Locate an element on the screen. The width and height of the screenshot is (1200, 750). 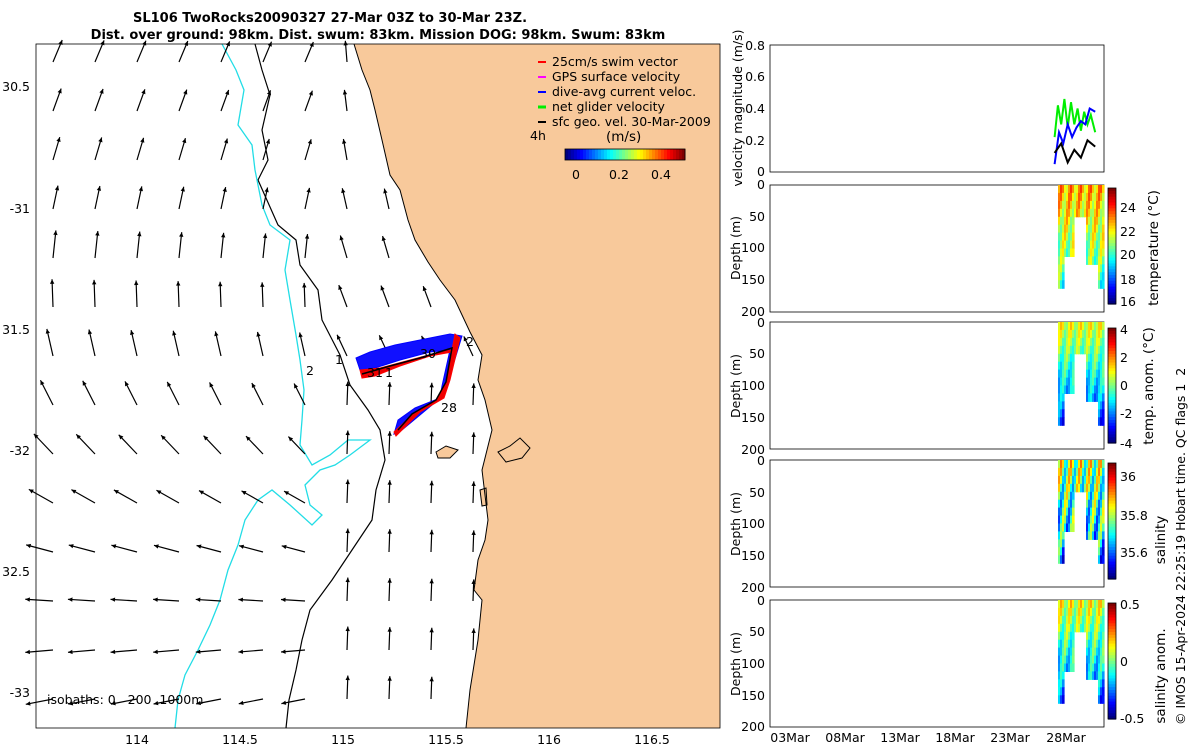
time-label: 4h is located at coordinates (538, 135).